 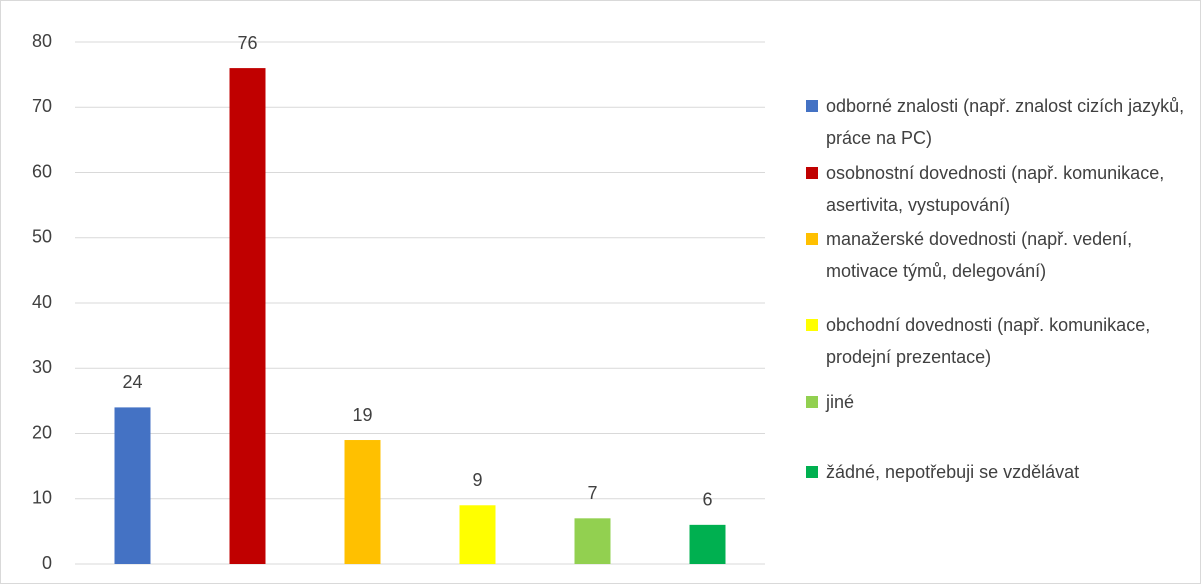 What do you see at coordinates (42, 237) in the screenshot?
I see `y-tick-label: 50` at bounding box center [42, 237].